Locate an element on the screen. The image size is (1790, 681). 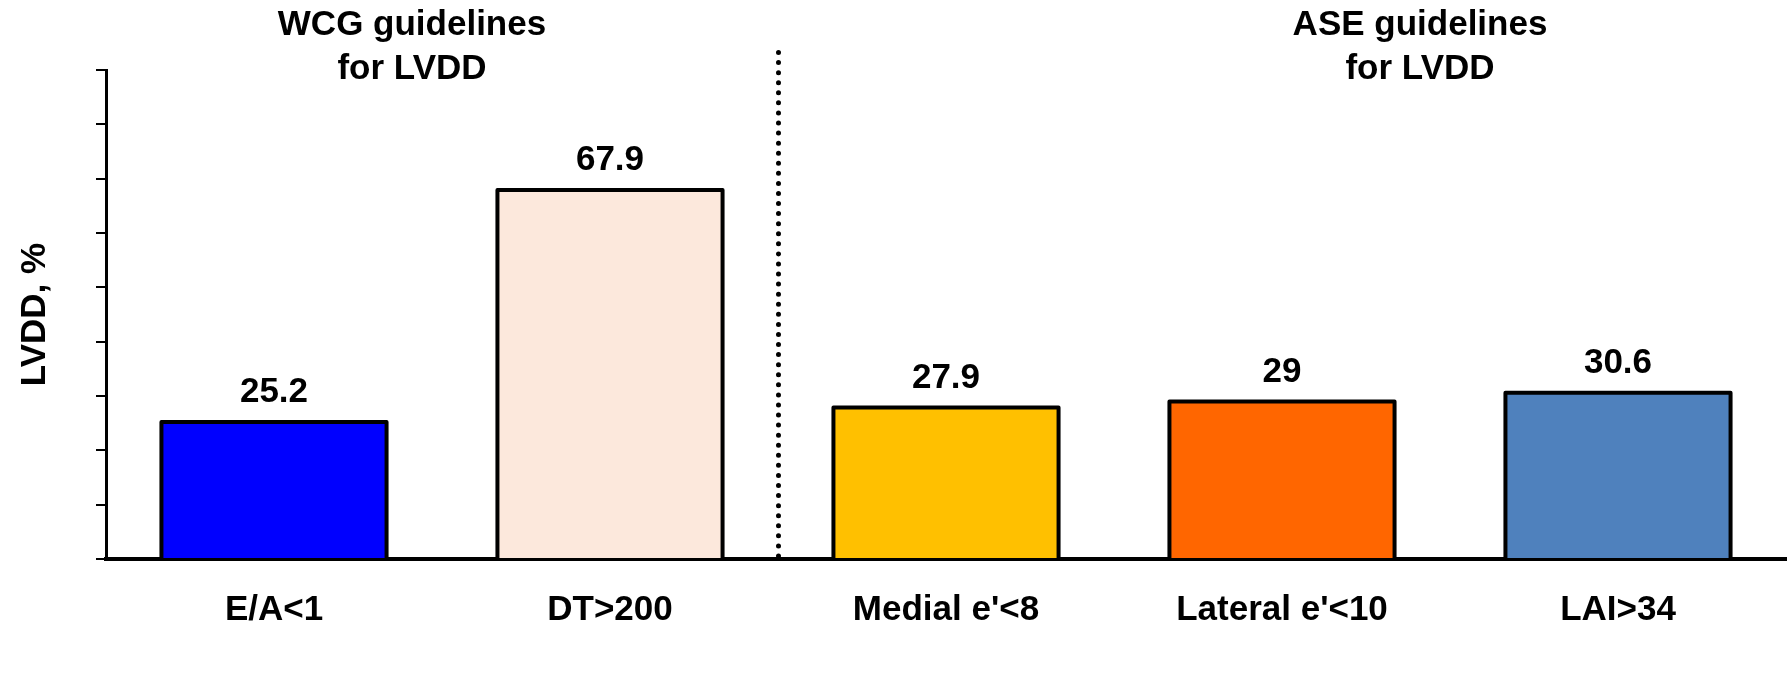
text: ASE guidelines for LVDD is located at coordinates (1420, 45).